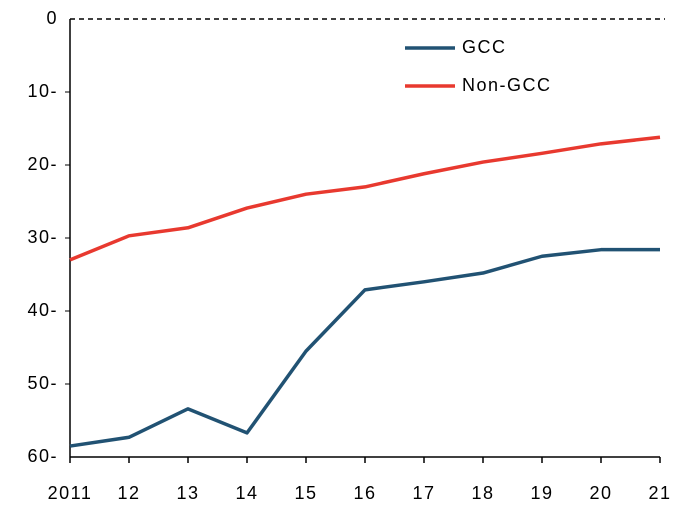 The image size is (673, 505). I want to click on x-tick-label: 12, so click(128, 493).